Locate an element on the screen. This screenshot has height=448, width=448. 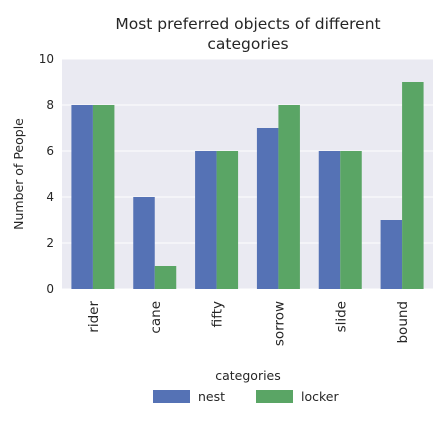
x-tick-label-rider: rider is located at coordinates (94, 317).